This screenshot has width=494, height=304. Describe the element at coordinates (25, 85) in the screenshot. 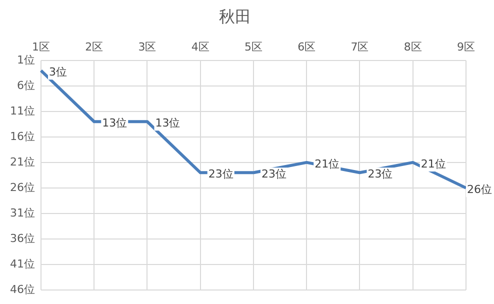

I see `y-tick-label: 6位` at that location.